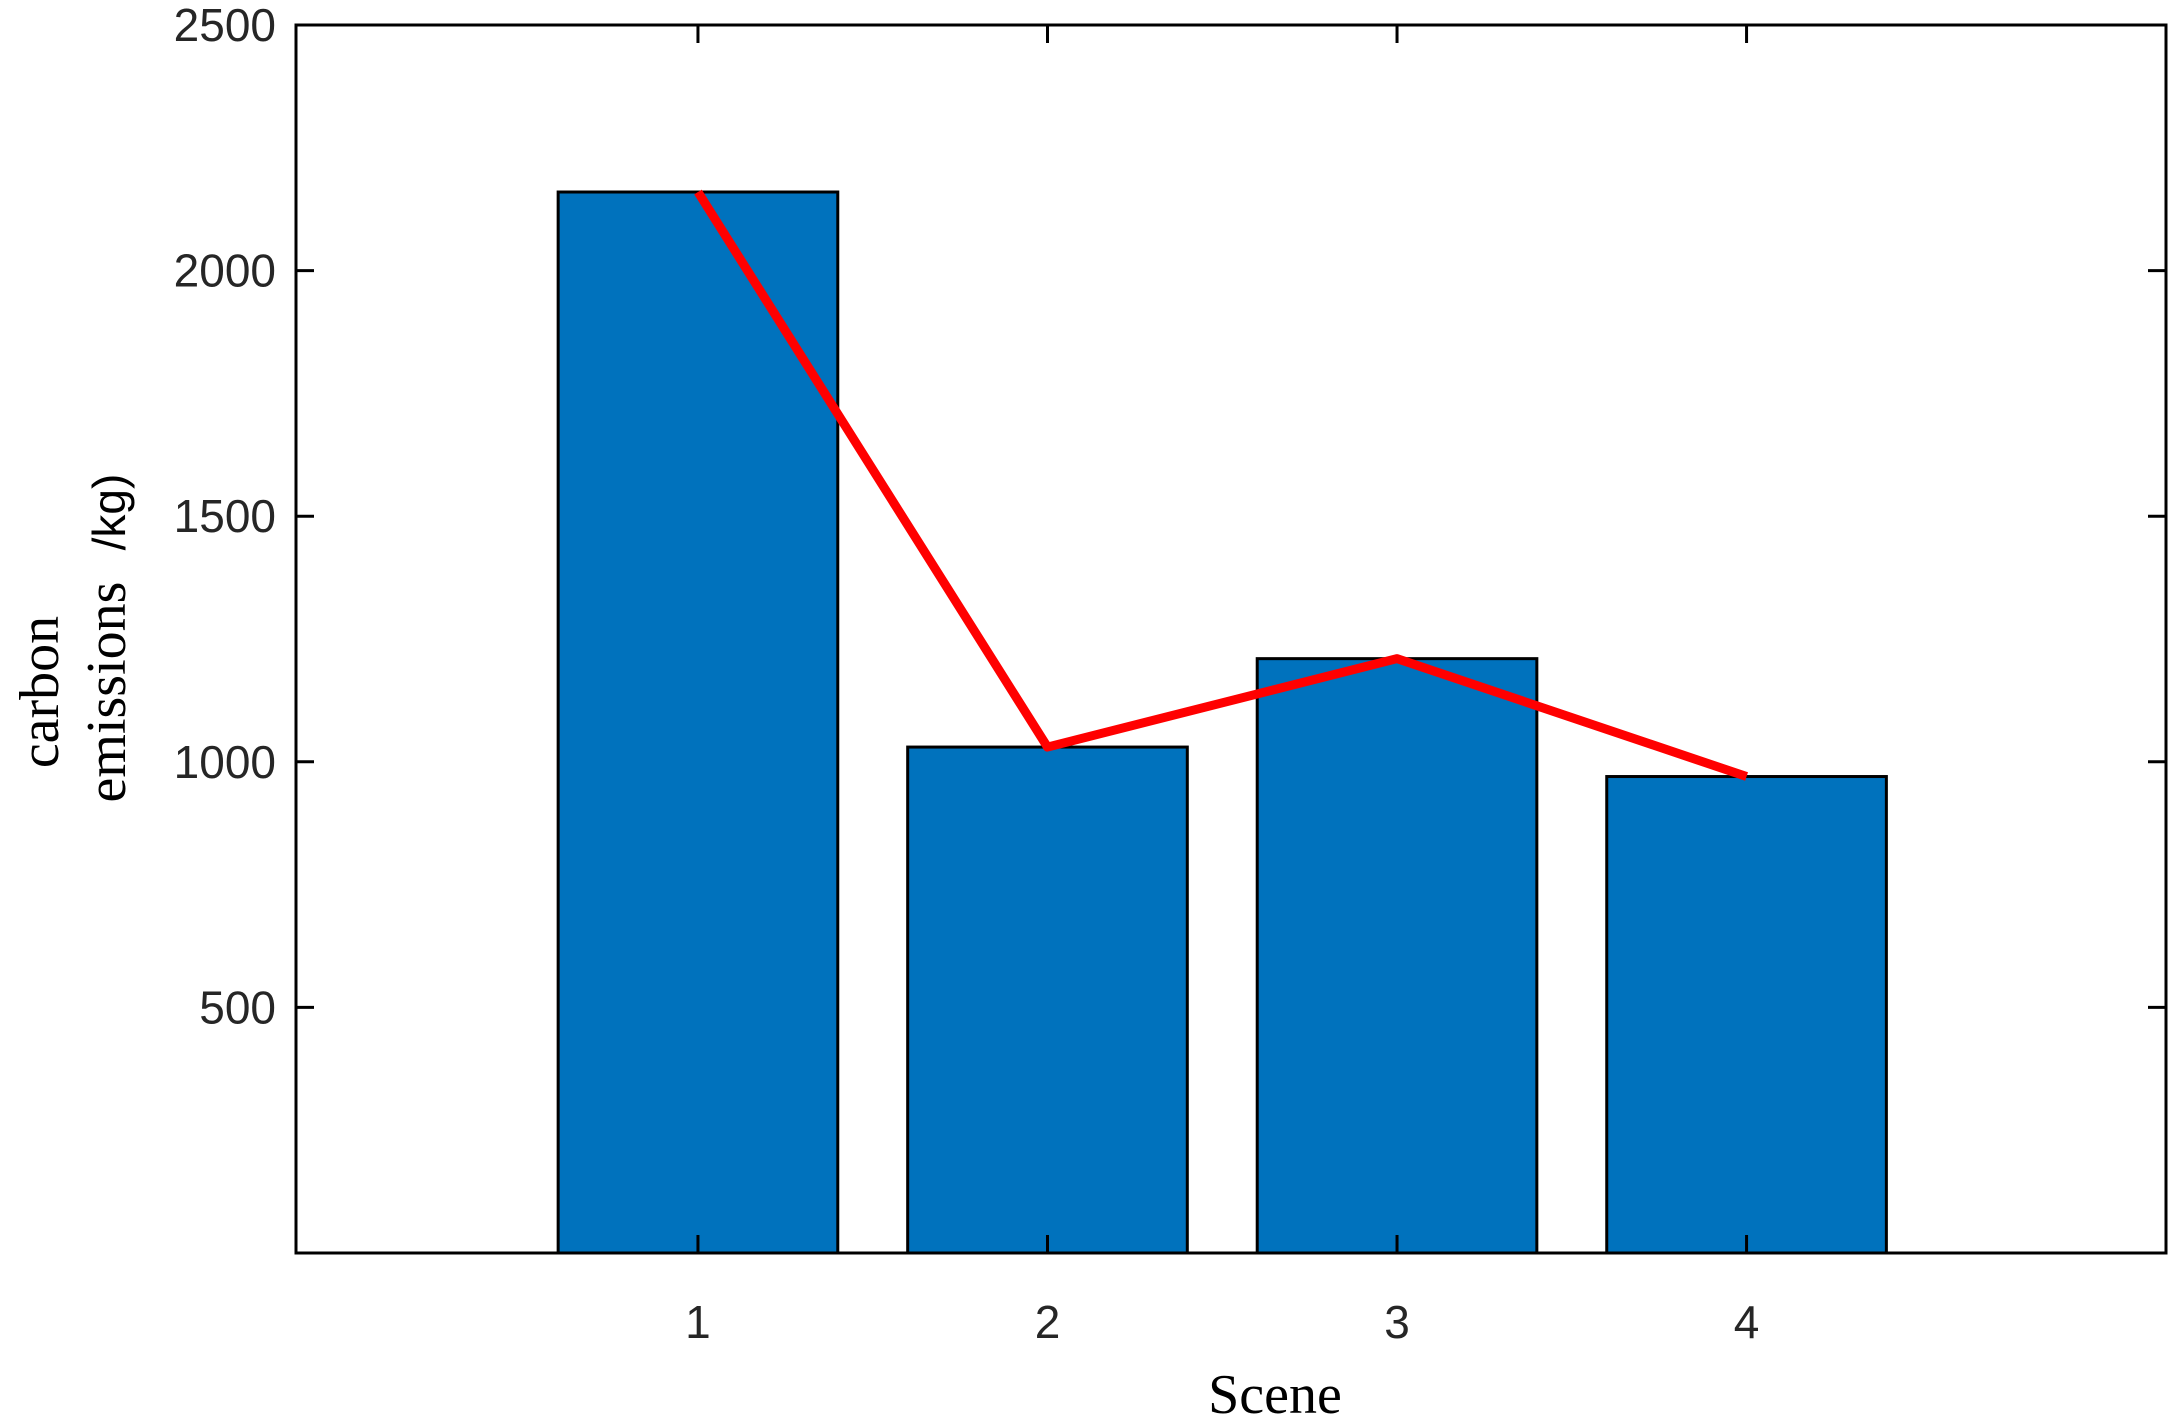 Image resolution: width=2173 pixels, height=1422 pixels. What do you see at coordinates (225, 25) in the screenshot?
I see `y-tick-label-2500: 2500` at bounding box center [225, 25].